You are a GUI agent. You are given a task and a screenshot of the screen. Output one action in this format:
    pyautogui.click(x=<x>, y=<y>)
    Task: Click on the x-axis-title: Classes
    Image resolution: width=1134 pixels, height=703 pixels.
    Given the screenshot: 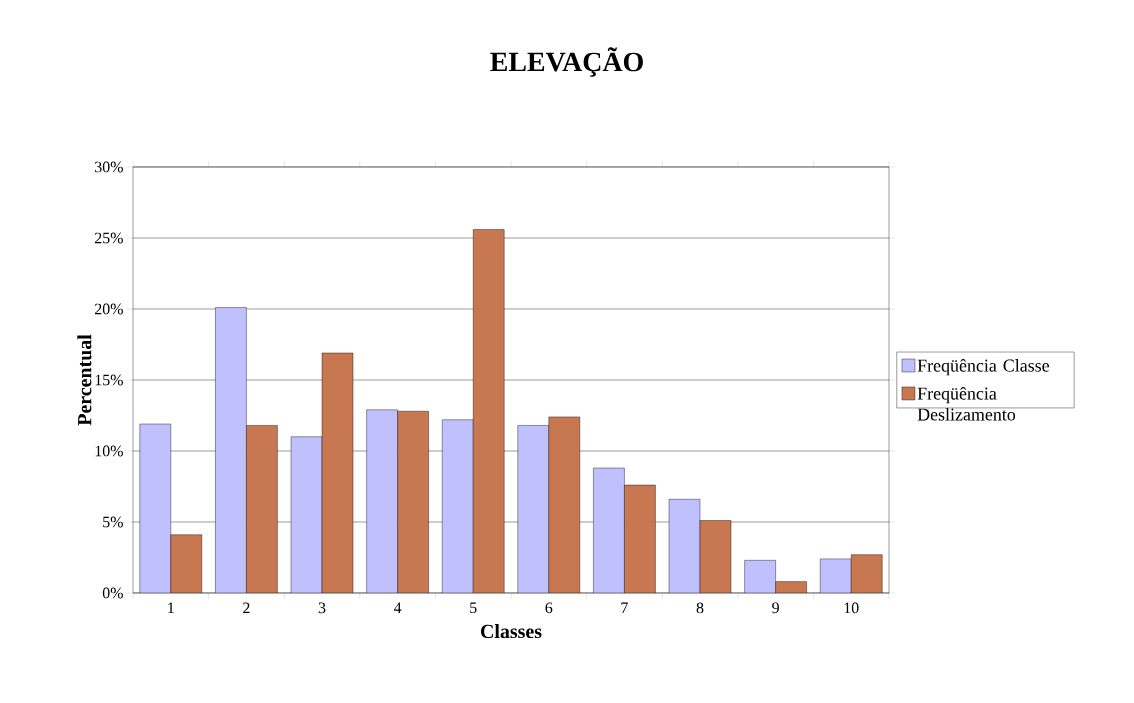 What is the action you would take?
    pyautogui.click(x=511, y=631)
    